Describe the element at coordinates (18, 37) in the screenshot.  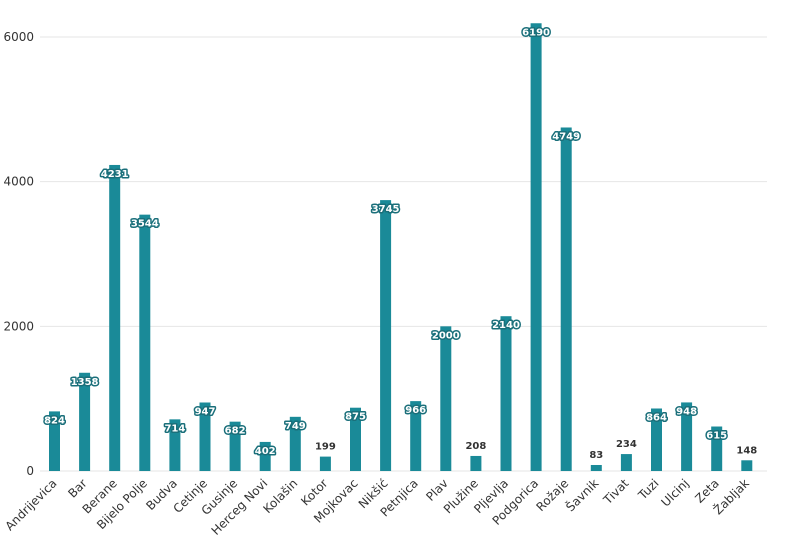
I see `y-tick-label: 6000` at that location.